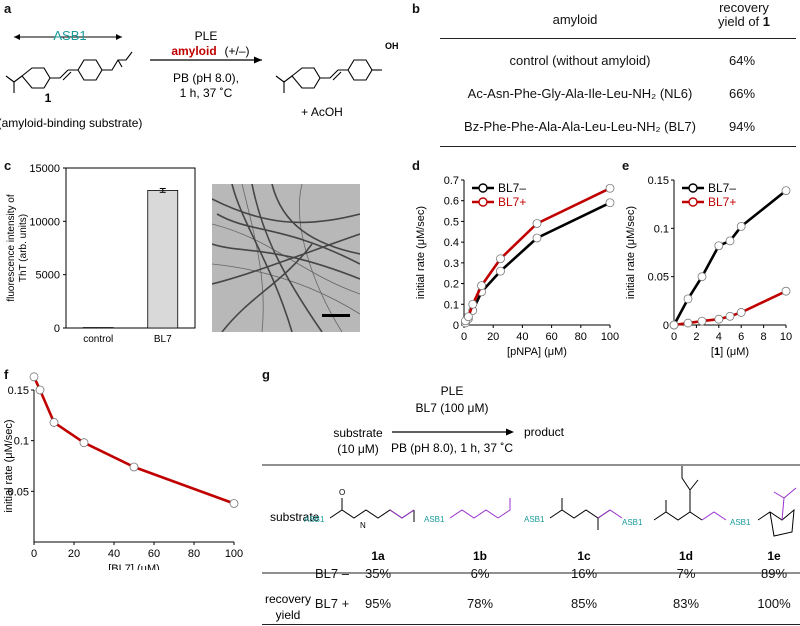  I want to click on x-tick-label-f: 100, so click(234, 554).